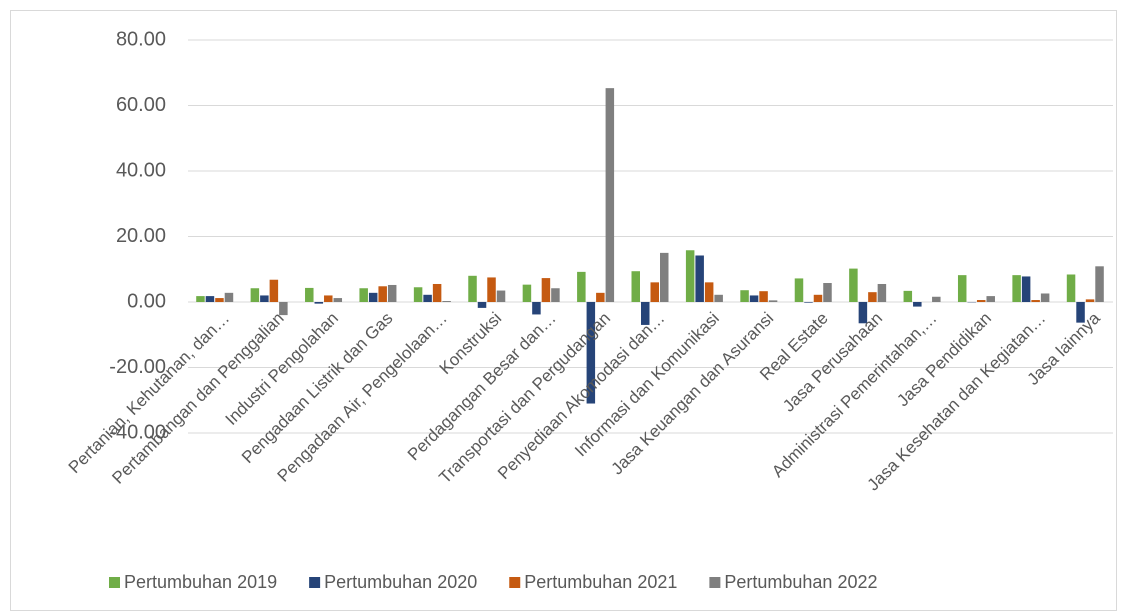 The image size is (1127, 615). What do you see at coordinates (200, 582) in the screenshot?
I see `legend-label: Pertumbuhan 2019` at bounding box center [200, 582].